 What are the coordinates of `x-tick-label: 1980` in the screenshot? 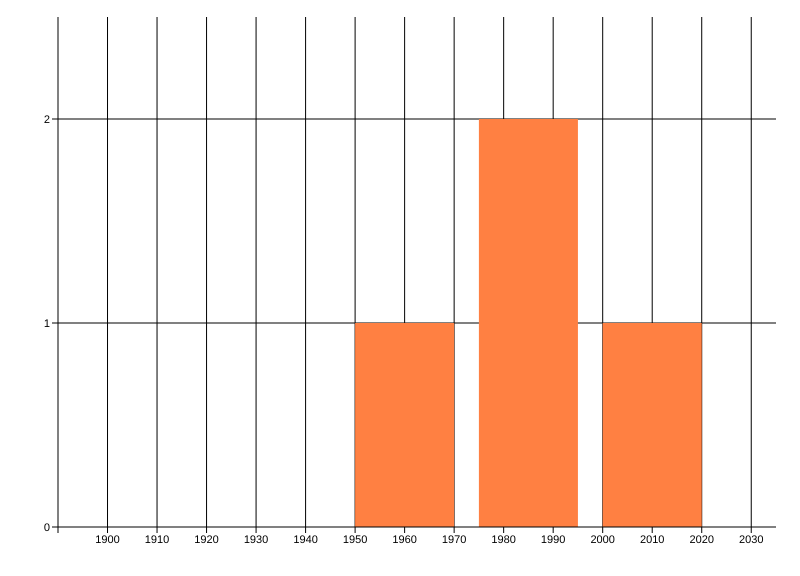 It's located at (503, 540).